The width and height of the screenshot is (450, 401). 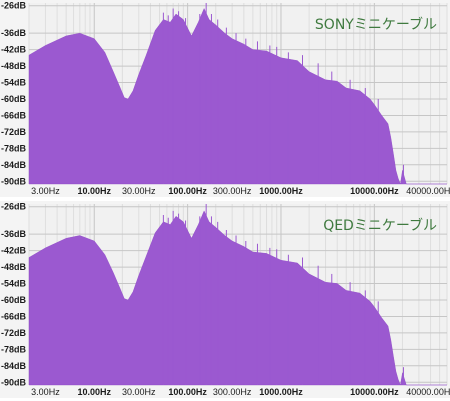 I want to click on chart-title: SONYミニケーブル, so click(x=376, y=24).